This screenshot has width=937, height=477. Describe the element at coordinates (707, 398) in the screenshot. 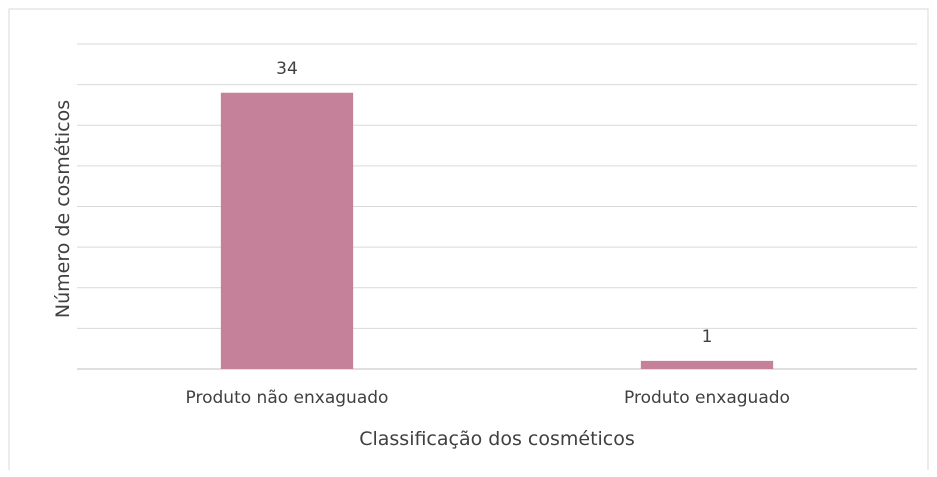

I see `x-tick-label: Produto enxaguado` at that location.